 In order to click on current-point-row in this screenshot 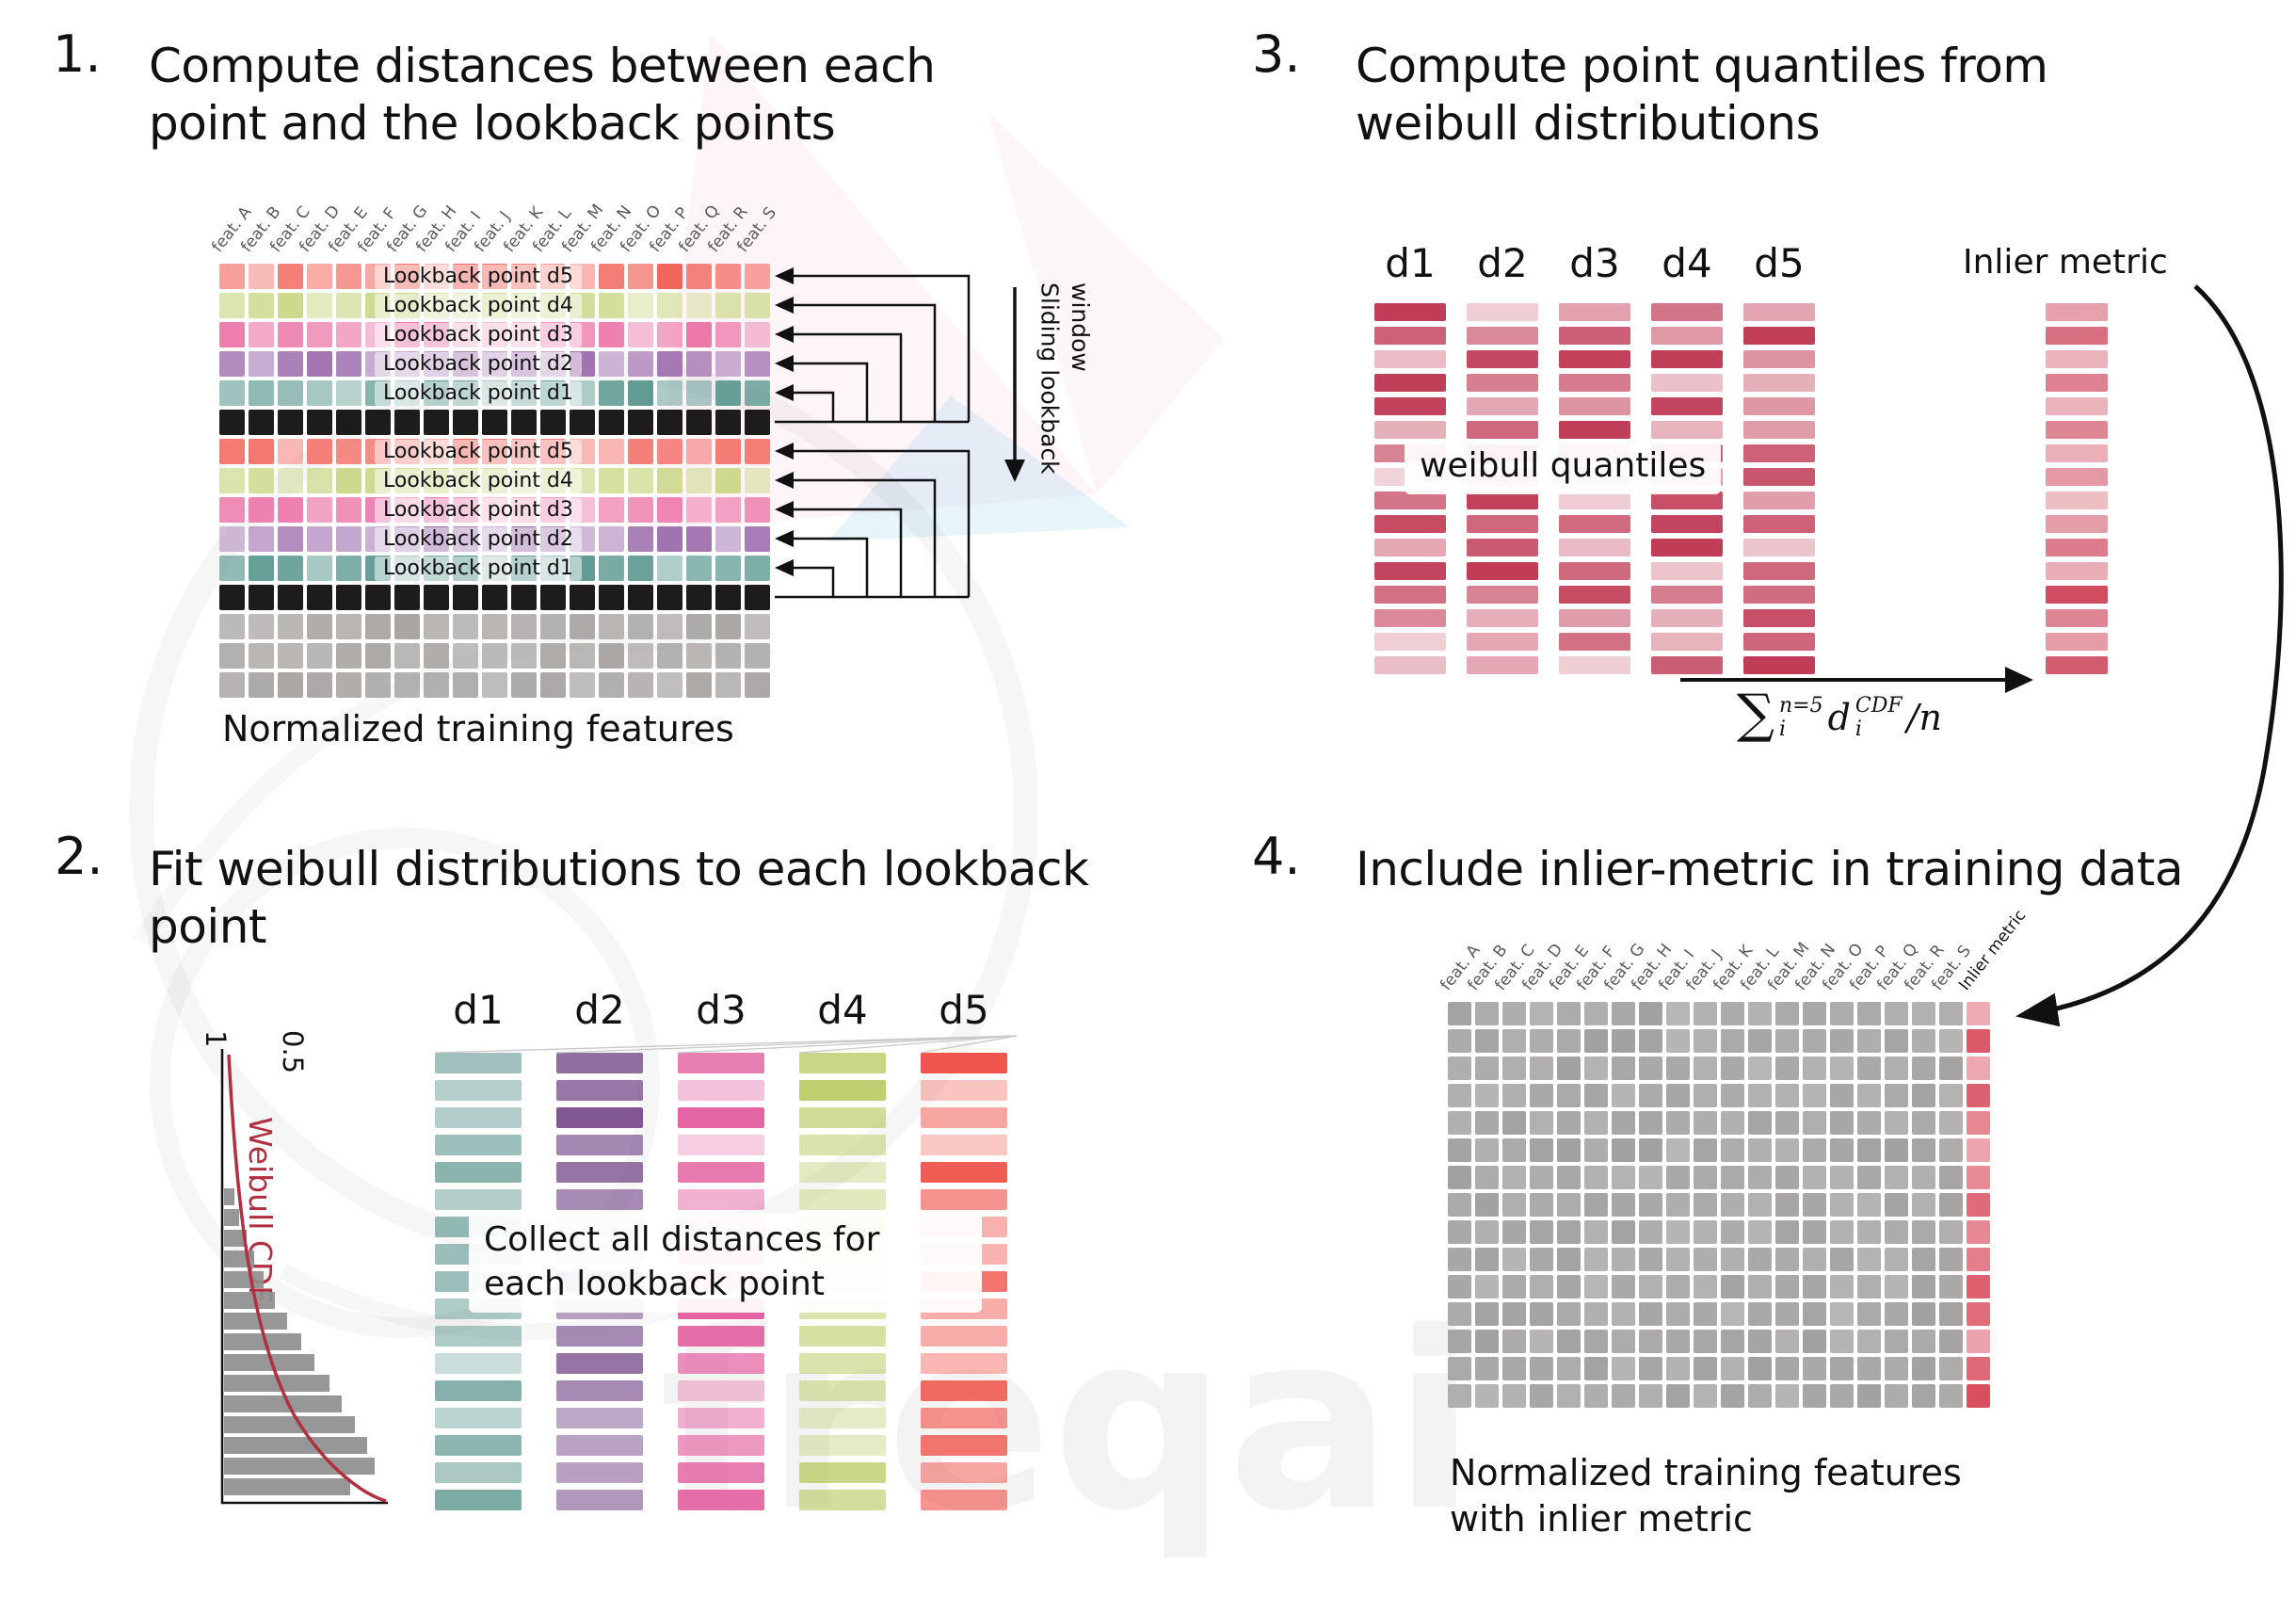, I will do `click(495, 597)`.